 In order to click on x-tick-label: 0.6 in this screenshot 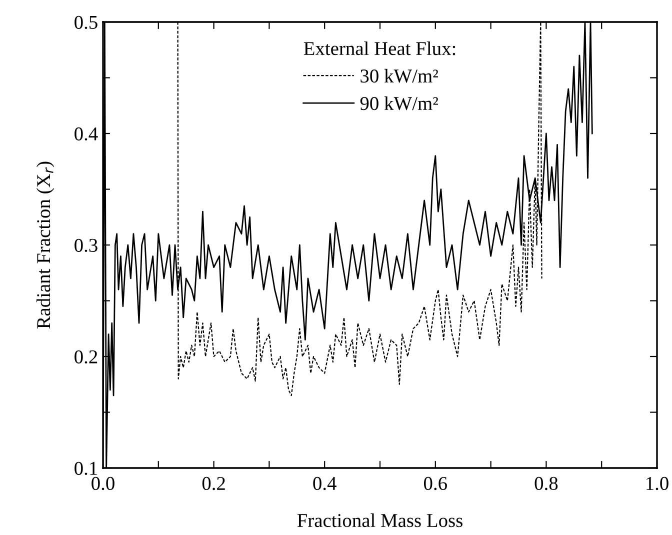, I will do `click(435, 483)`.